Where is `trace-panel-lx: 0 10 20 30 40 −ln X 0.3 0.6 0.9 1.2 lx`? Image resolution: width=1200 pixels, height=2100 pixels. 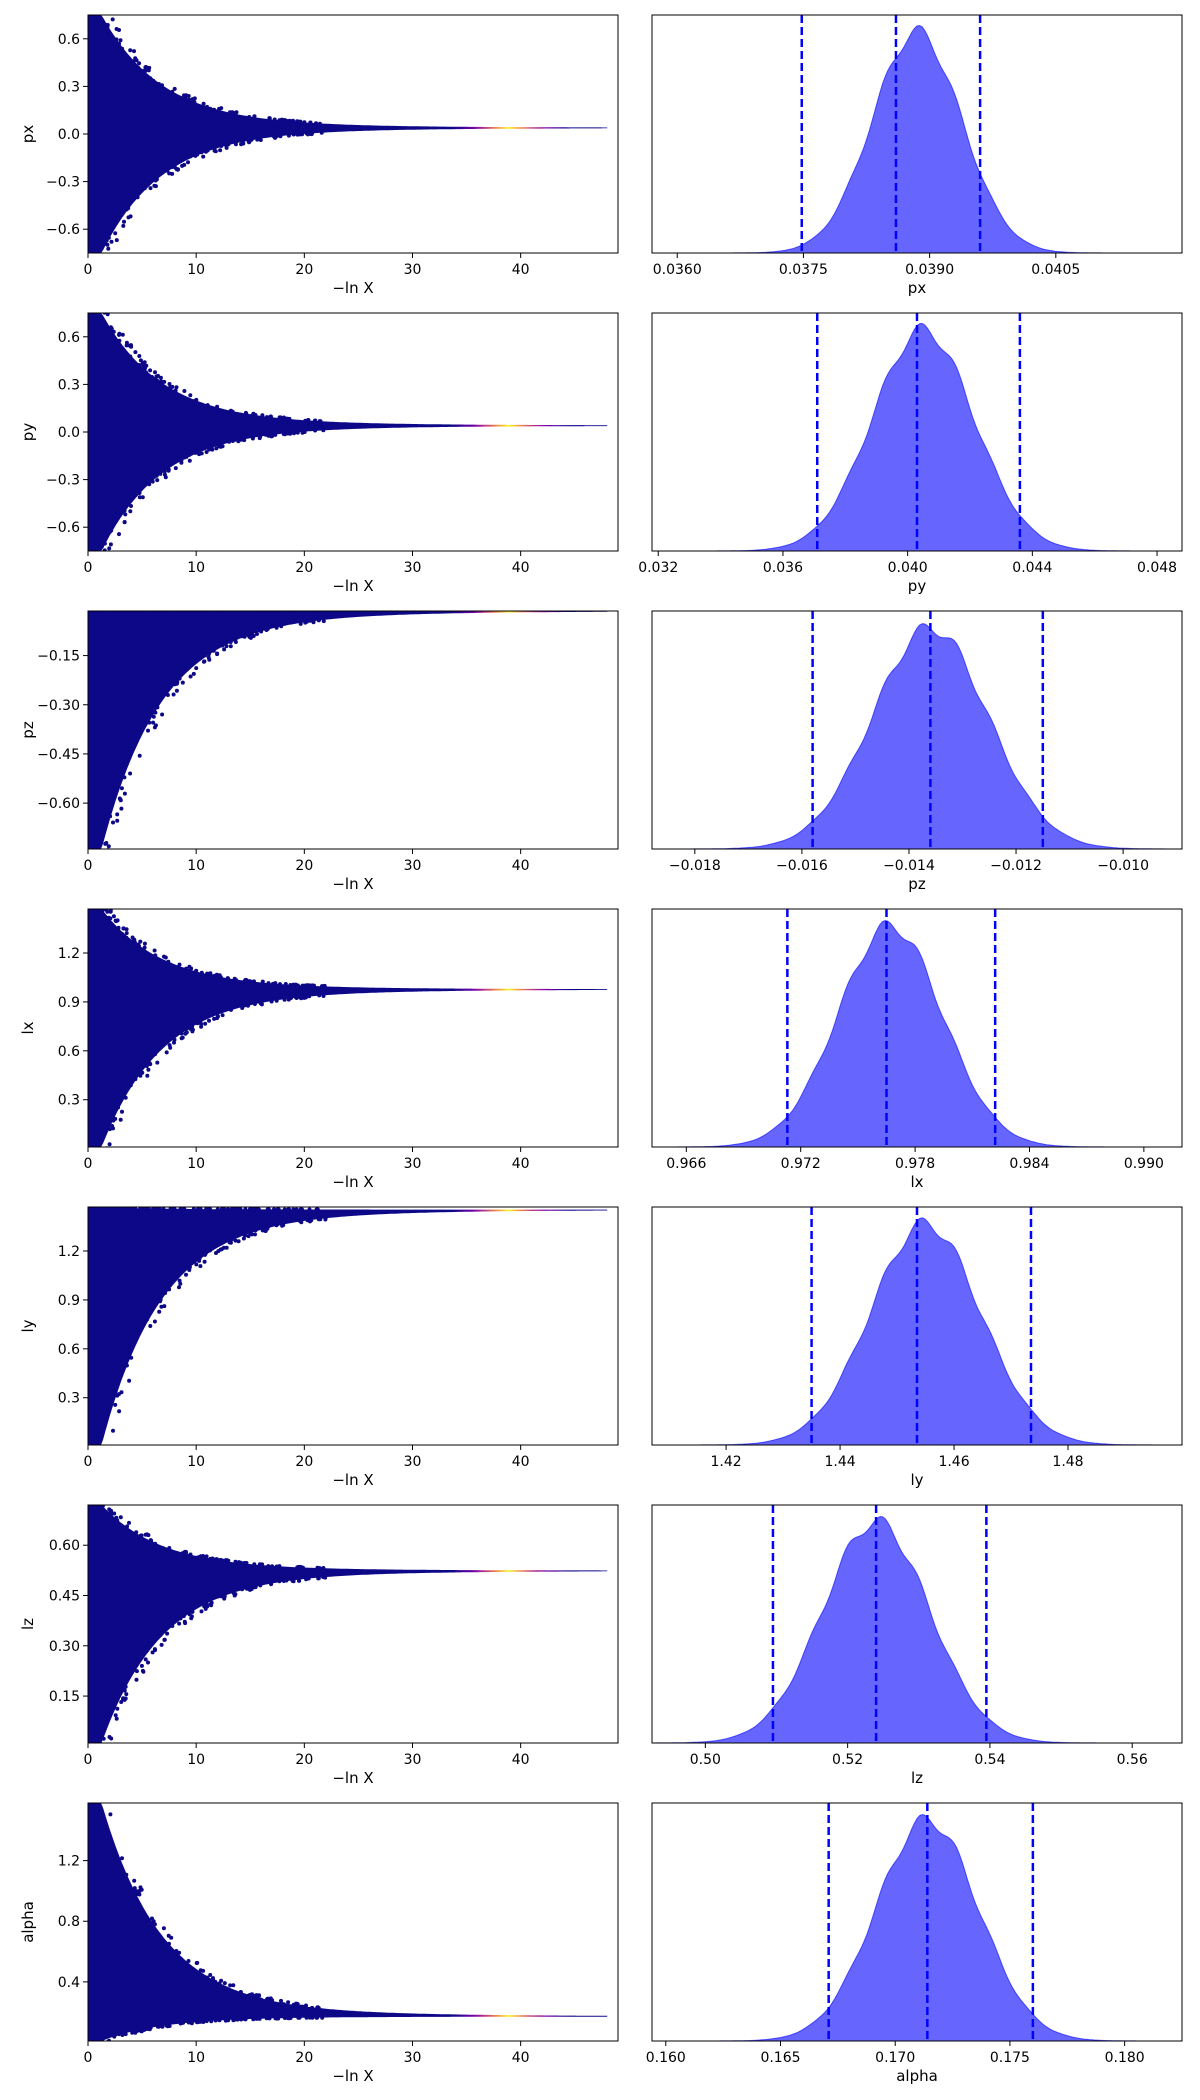
trace-panel-lx: 0 10 20 30 40 −ln X 0.3 0.6 0.9 1.2 lx is located at coordinates (319, 1045).